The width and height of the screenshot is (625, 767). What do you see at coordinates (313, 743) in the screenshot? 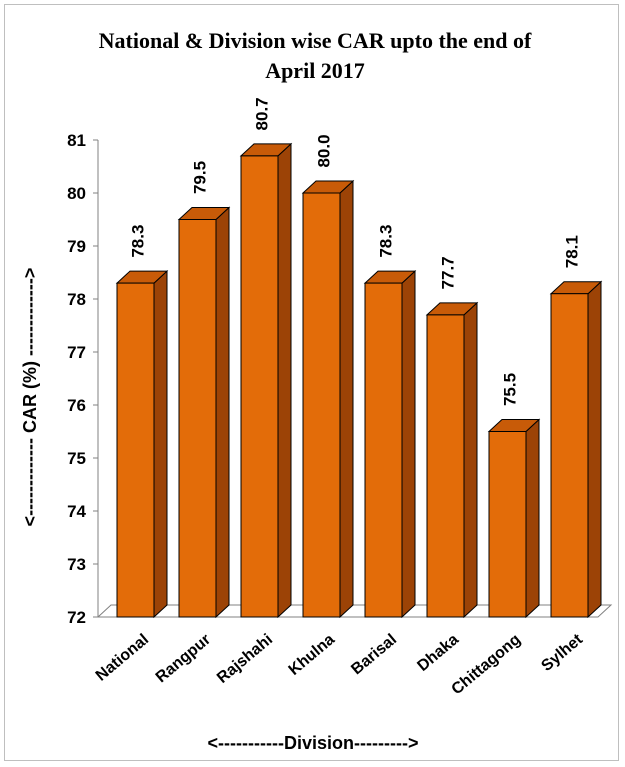
I see `x-axis-title: <-----------Division--------->` at bounding box center [313, 743].